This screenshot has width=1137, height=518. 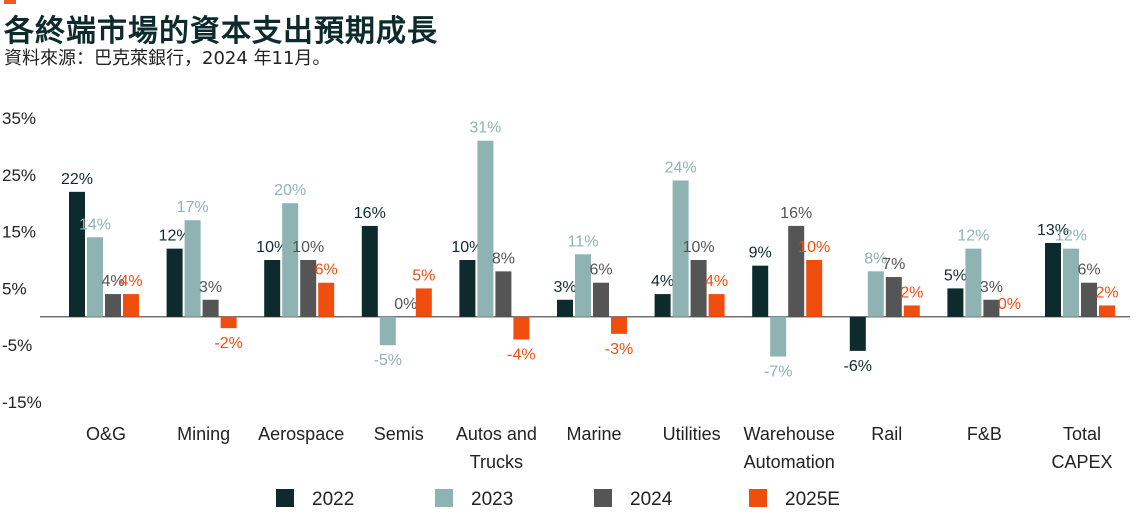 I want to click on data-label-2022: -6%, so click(x=858, y=366).